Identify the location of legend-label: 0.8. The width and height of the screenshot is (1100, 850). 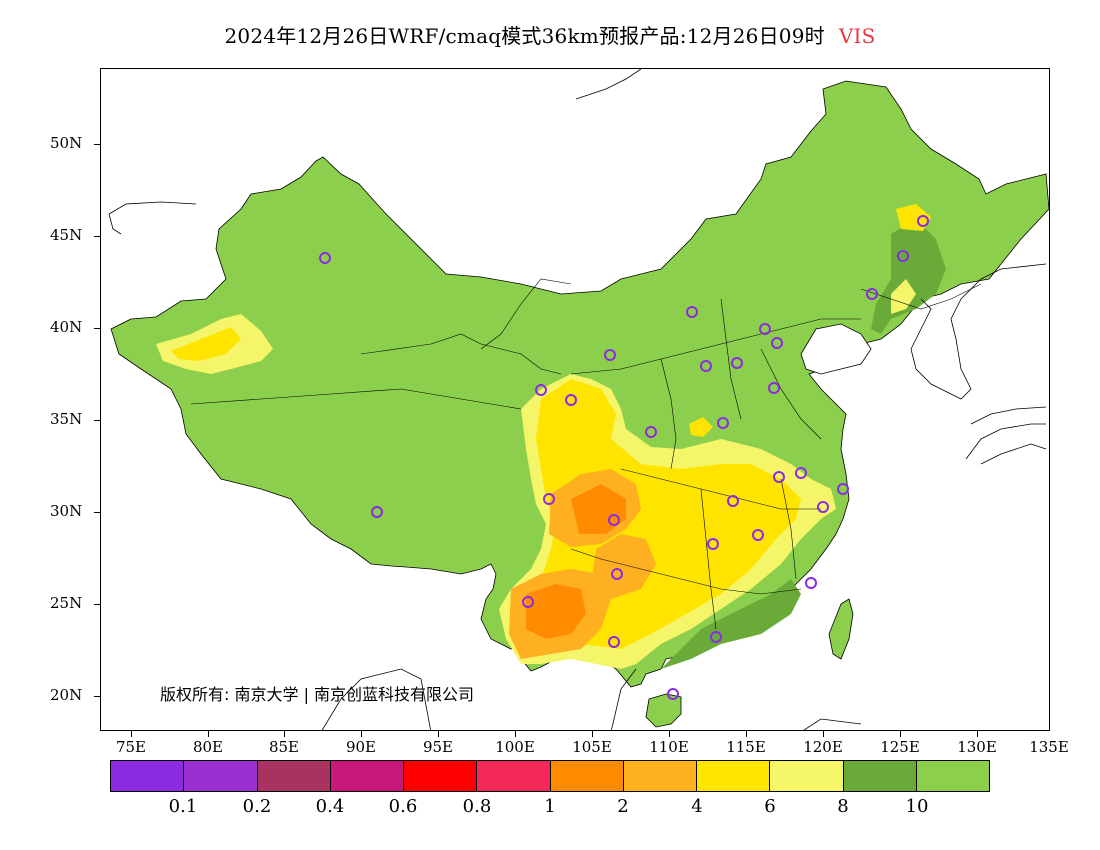
(477, 806).